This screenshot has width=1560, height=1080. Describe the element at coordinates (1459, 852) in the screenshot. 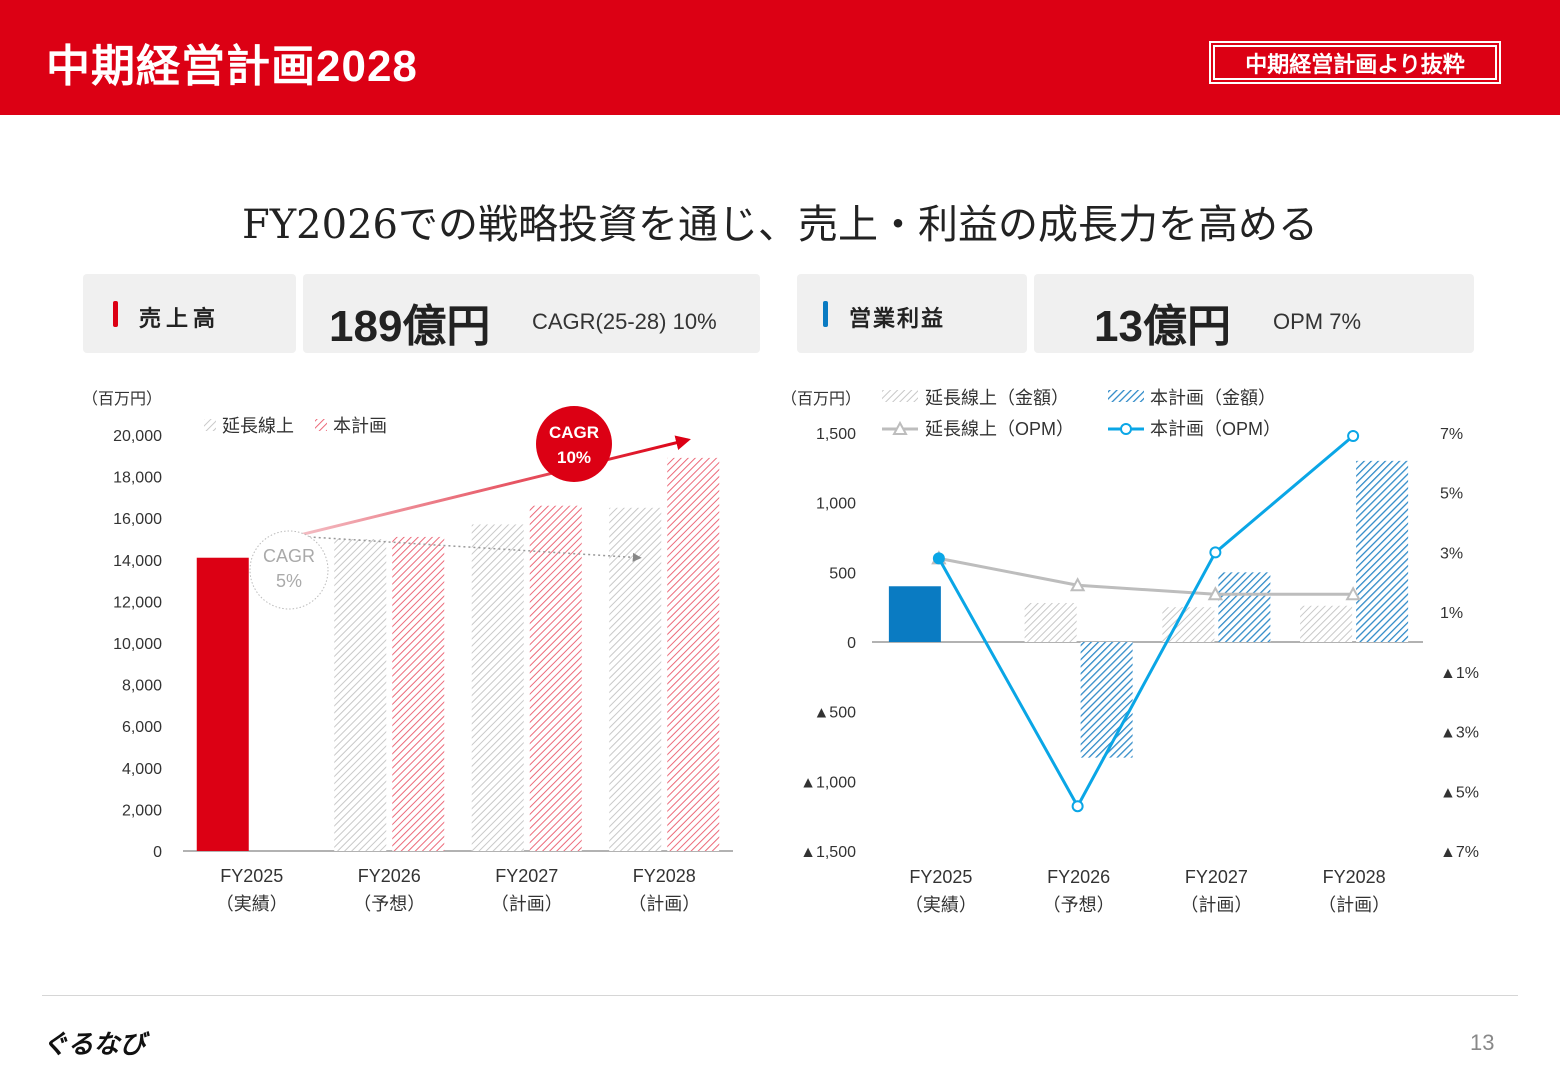

I see `profit-y2-tick: ▲7%` at that location.